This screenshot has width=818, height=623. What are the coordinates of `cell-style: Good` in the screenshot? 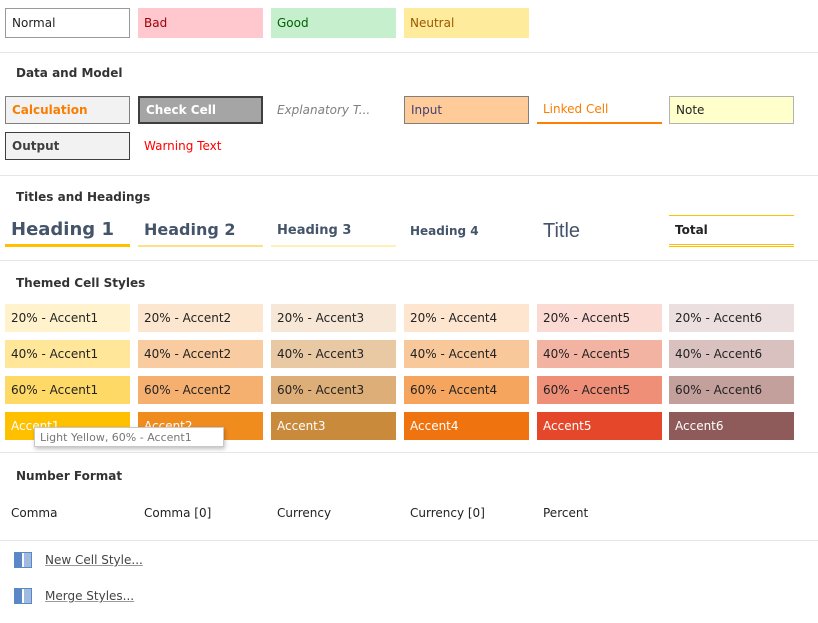 It's located at (333, 23).